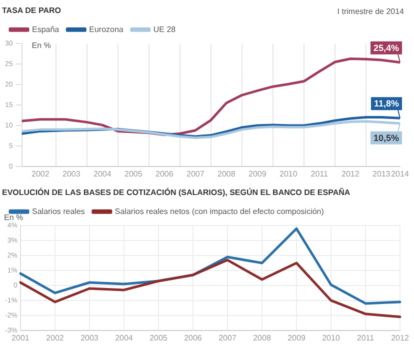 The width and height of the screenshot is (414, 346). I want to click on legend-label: Salarios reales netos (con impacto del efecto composición), so click(219, 211).